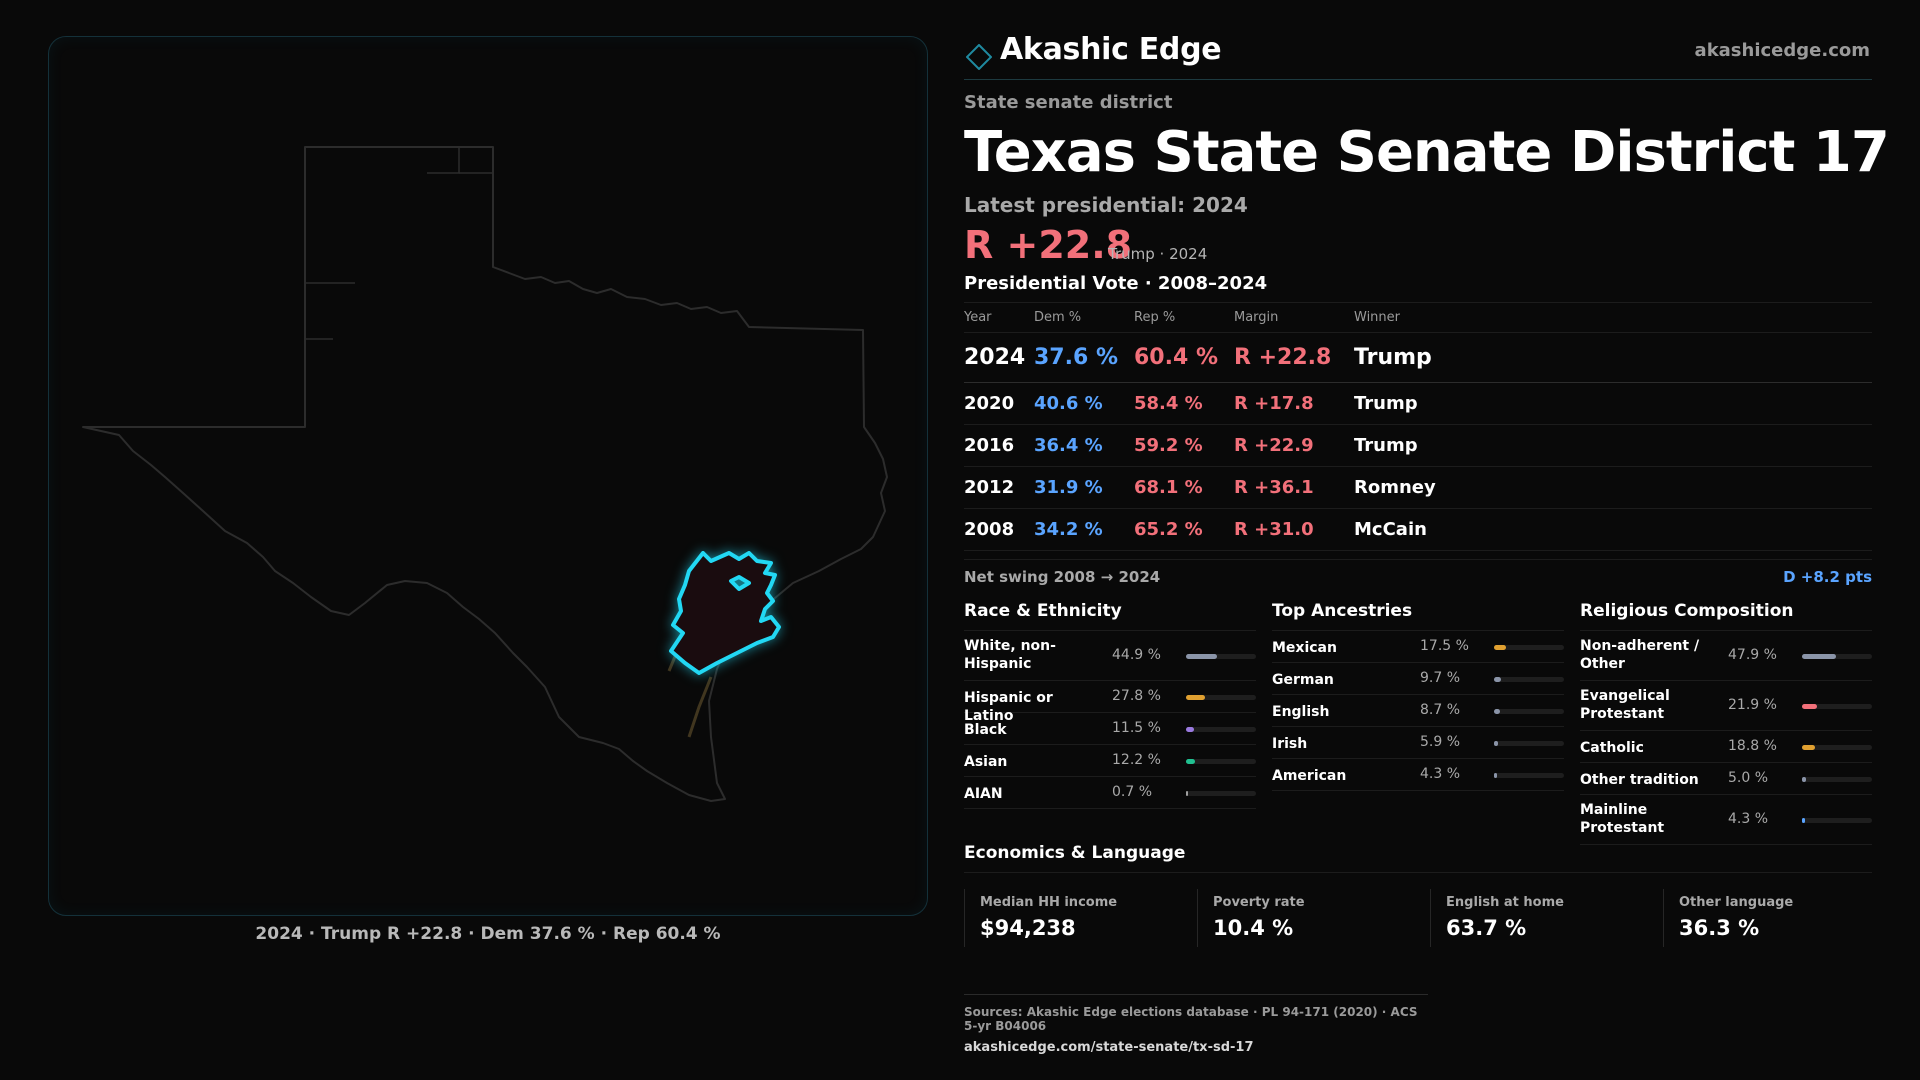  Describe the element at coordinates (1418, 679) in the screenshot. I see `list-item: German 9.7 %` at that location.